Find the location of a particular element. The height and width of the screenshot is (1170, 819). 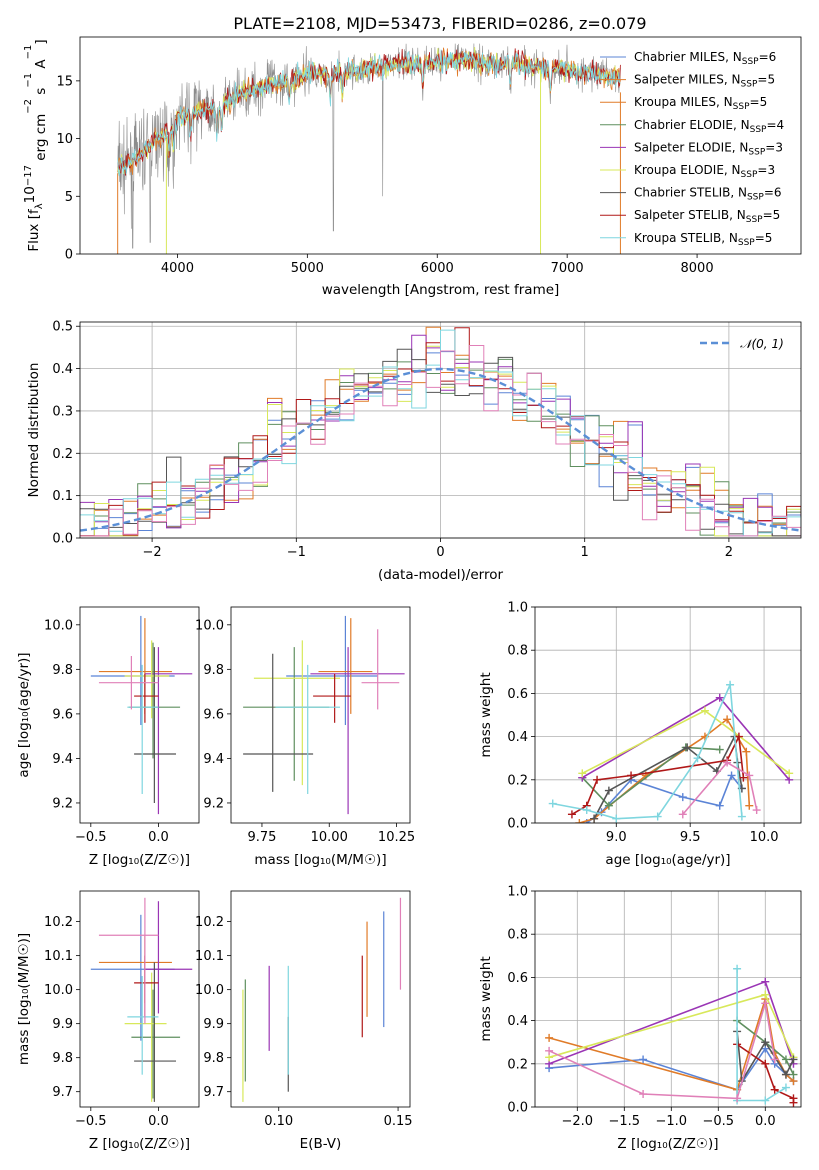

y-axis-label: age [log₁₀(age/yr)] is located at coordinates (24, 714).